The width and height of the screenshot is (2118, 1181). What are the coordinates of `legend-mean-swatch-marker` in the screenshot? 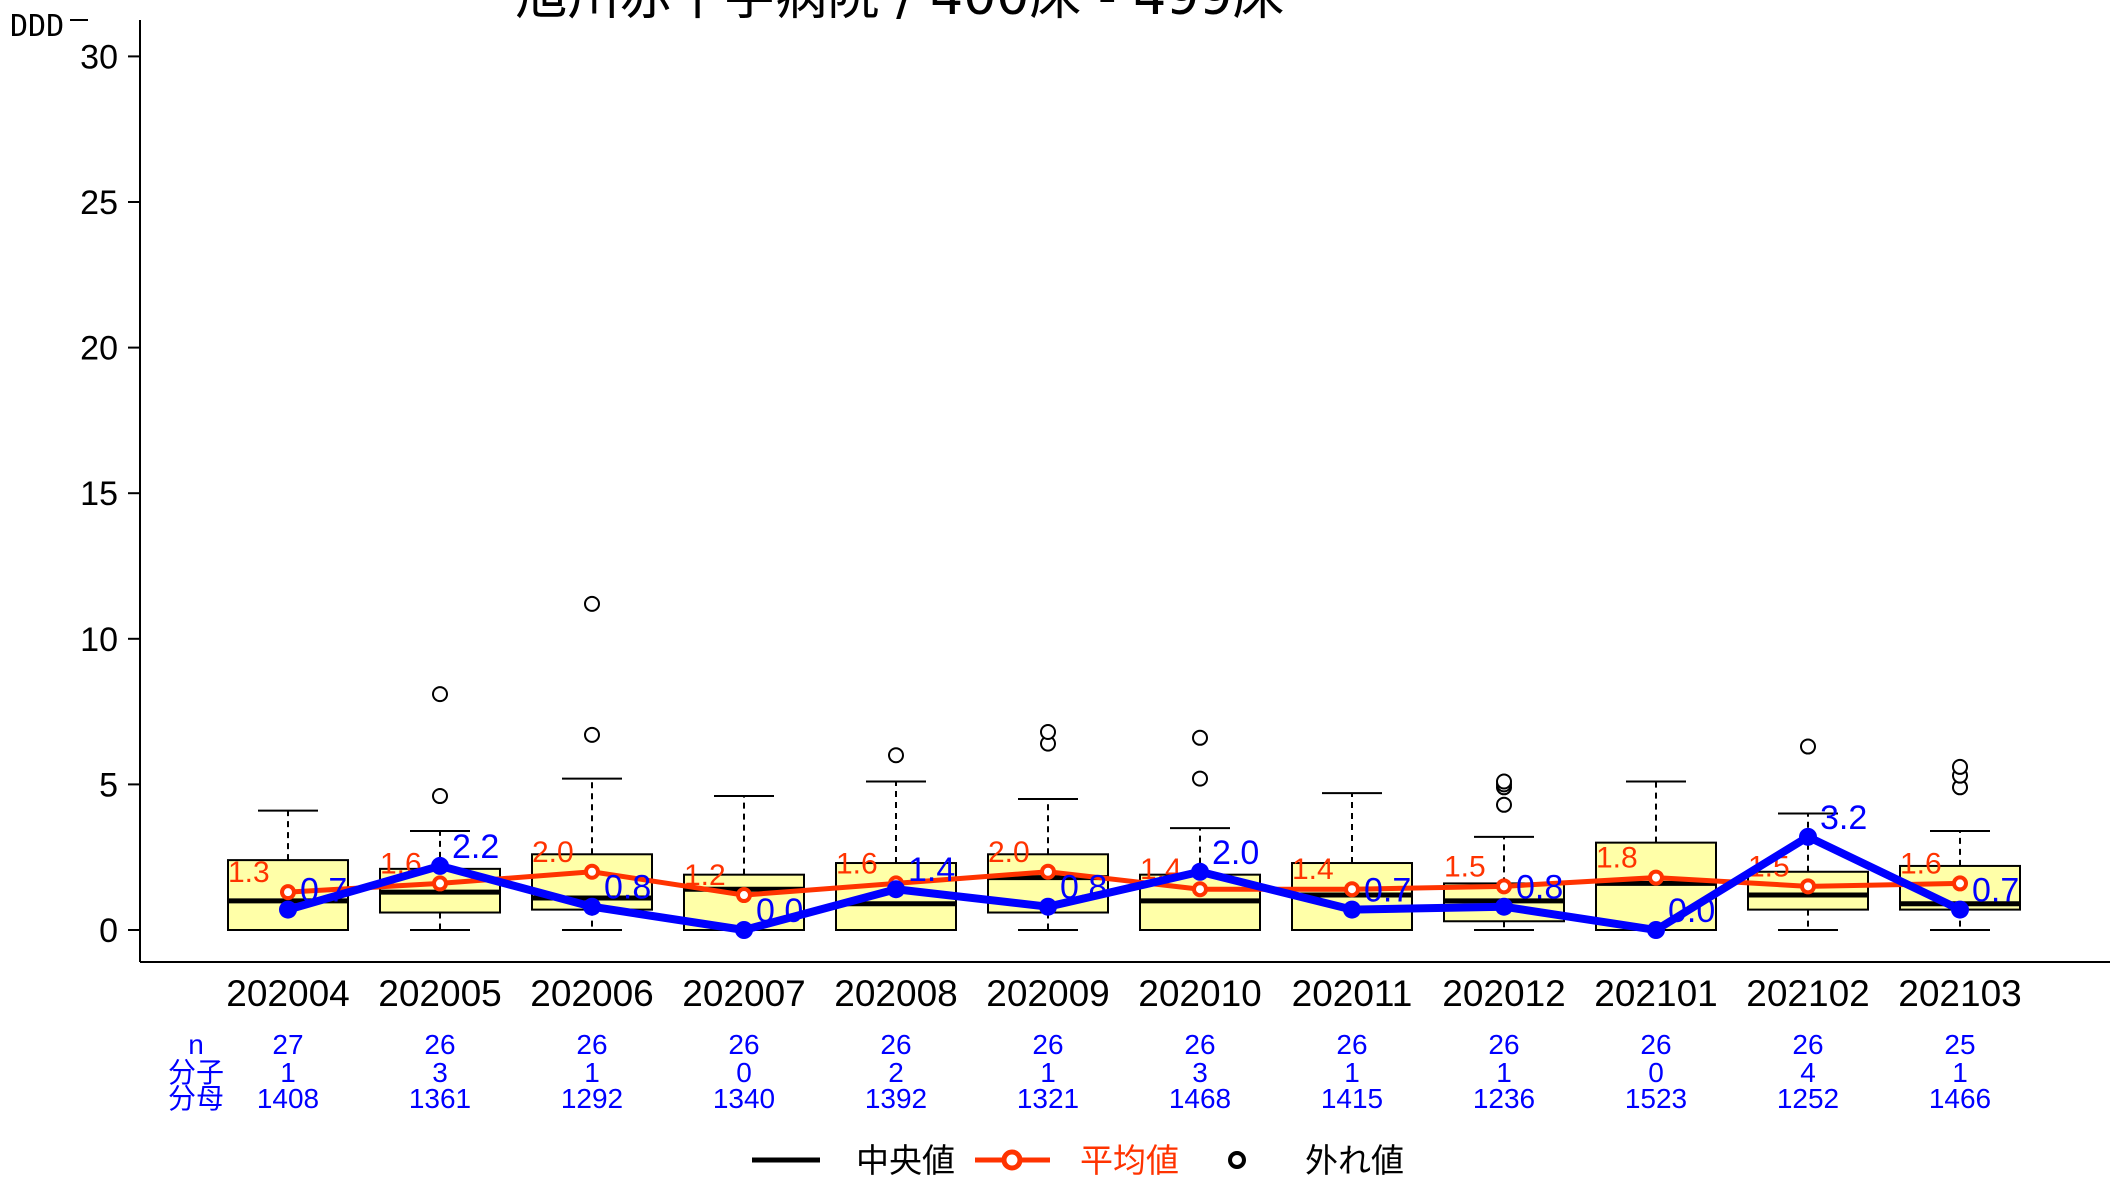 It's located at (1012, 1160).